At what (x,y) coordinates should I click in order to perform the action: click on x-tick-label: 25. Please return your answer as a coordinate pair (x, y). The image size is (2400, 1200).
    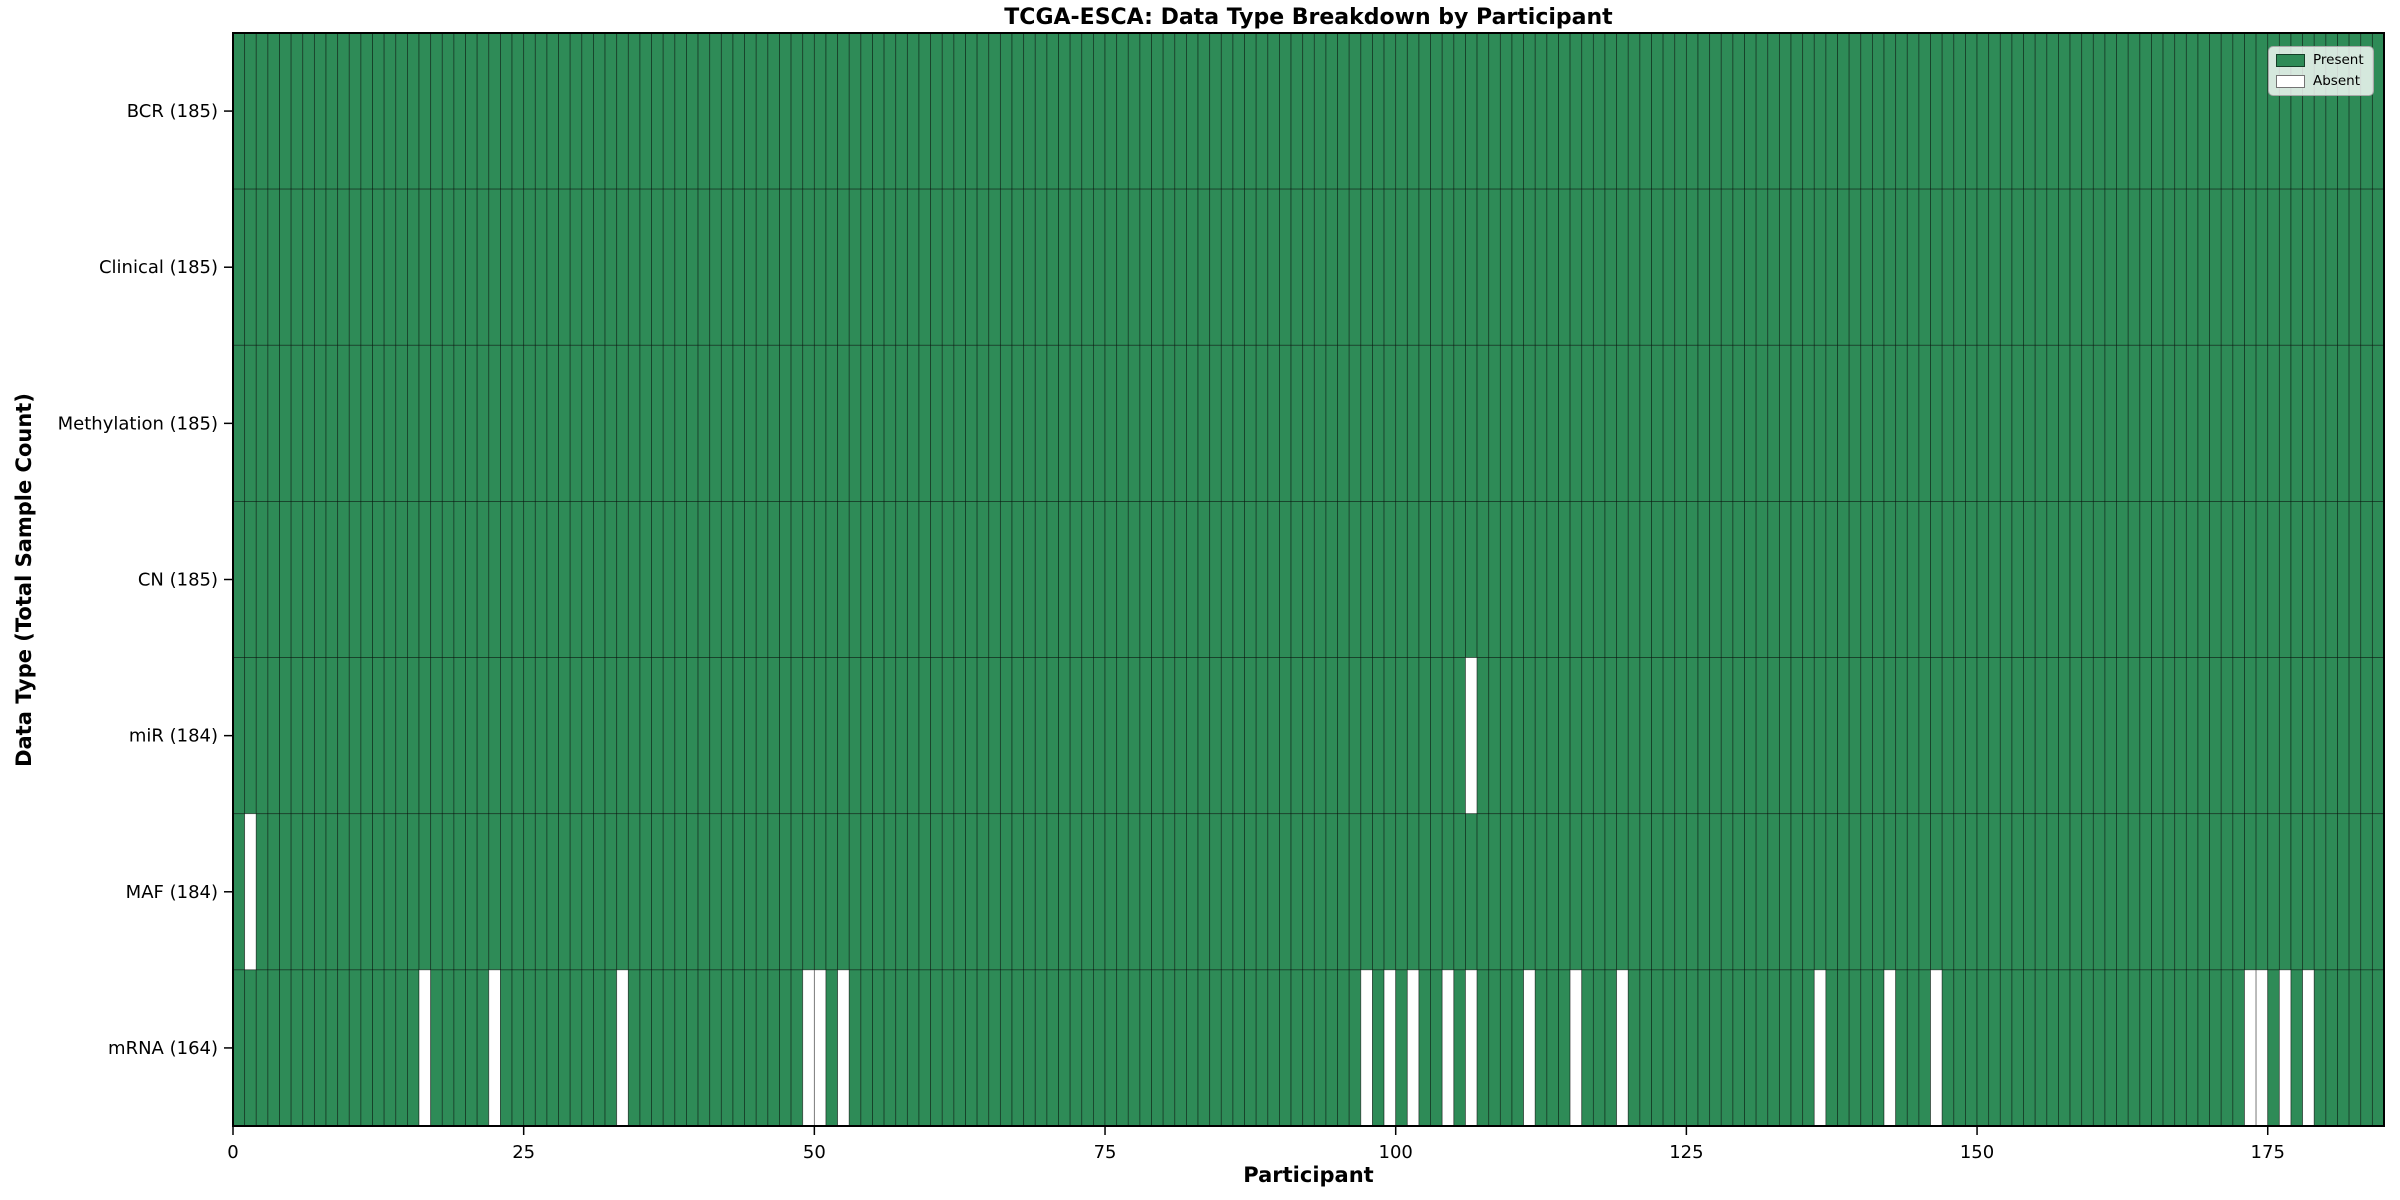
    Looking at the image, I should click on (523, 1152).